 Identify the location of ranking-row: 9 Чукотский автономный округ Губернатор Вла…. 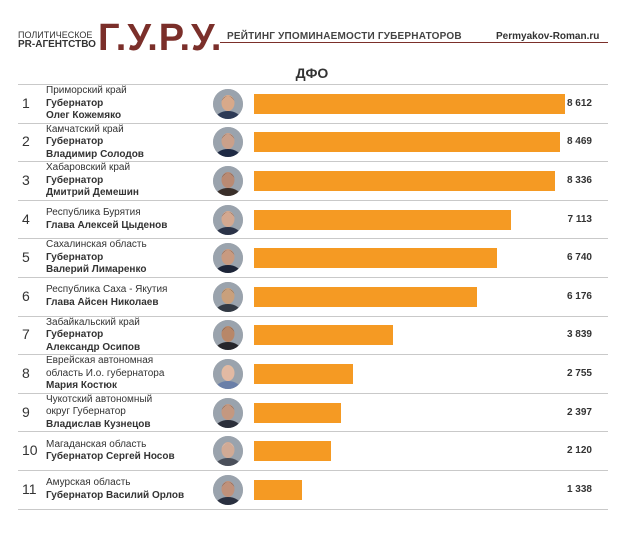
(313, 413).